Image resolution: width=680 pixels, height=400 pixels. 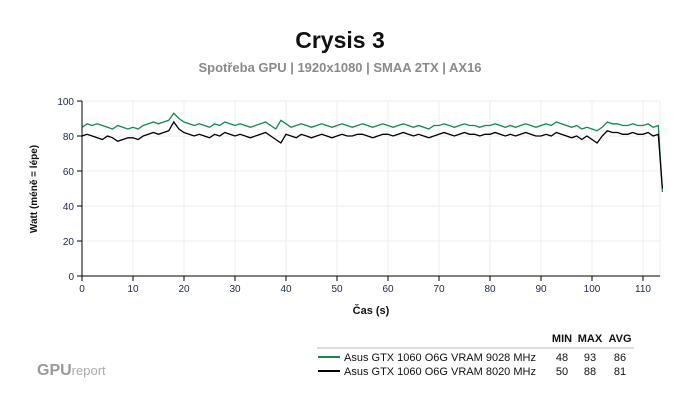 What do you see at coordinates (562, 339) in the screenshot?
I see `legend-header-min: MIN` at bounding box center [562, 339].